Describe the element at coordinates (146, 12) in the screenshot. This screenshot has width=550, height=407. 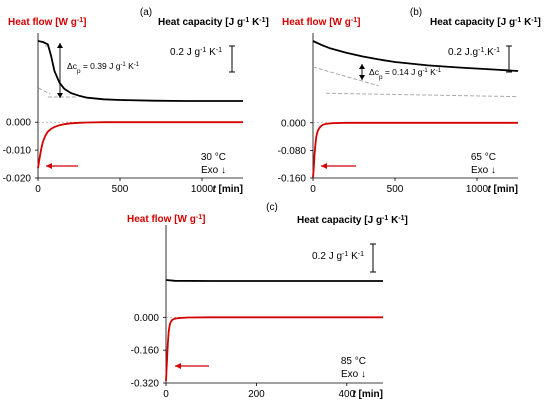
I see `panel-label: (a)` at that location.